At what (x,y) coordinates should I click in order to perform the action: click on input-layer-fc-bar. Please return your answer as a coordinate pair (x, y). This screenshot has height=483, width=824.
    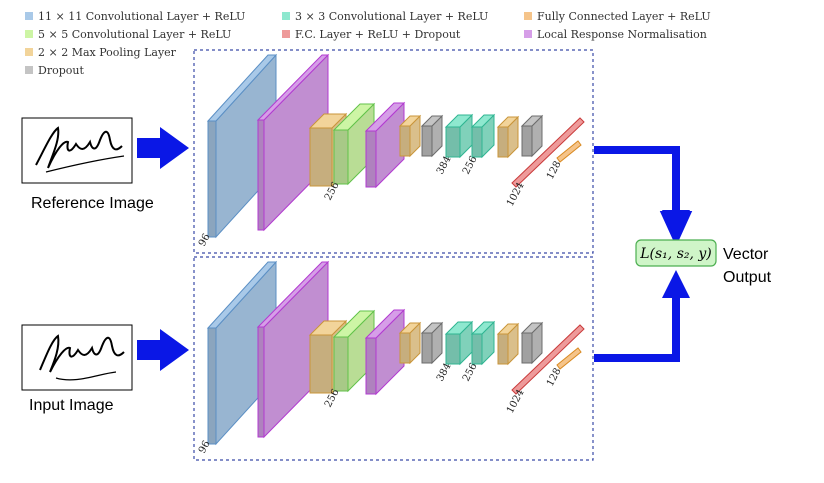
    Looking at the image, I should click on (569, 358).